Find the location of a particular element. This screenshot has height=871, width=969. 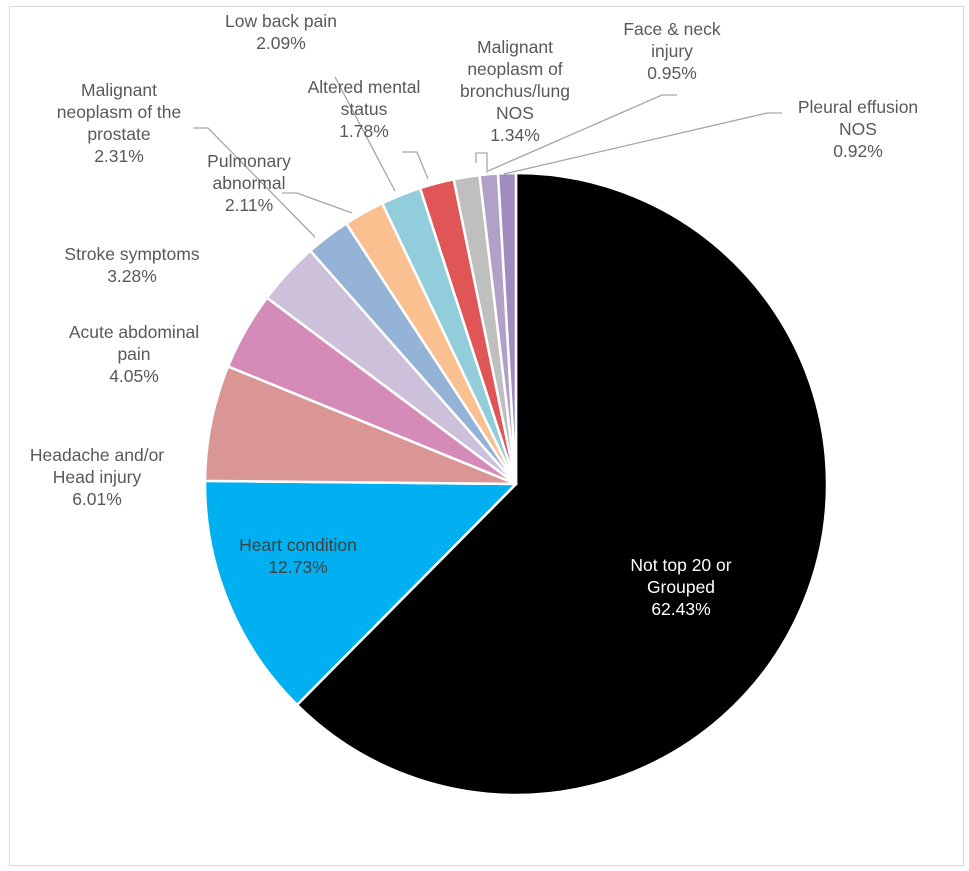

slice-category-label: Pleural effusion is located at coordinates (858, 107).